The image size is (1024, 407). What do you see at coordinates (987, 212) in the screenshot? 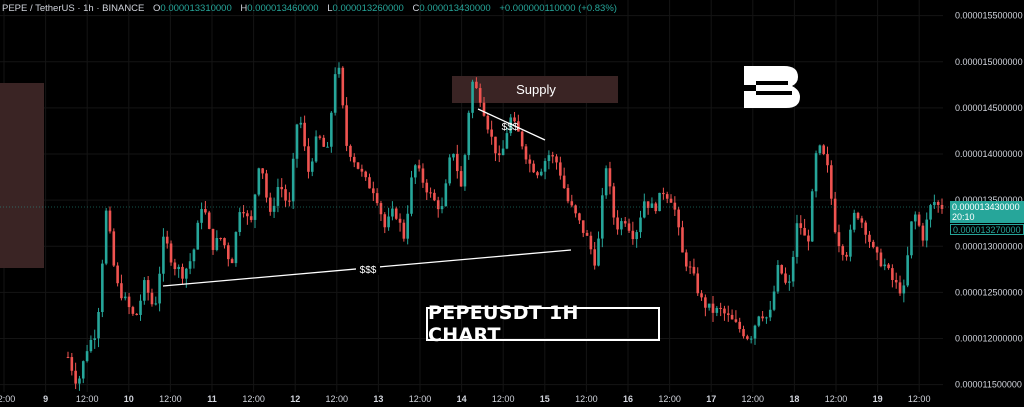
I see `current-price-tag: 0.000013430000 20:10` at bounding box center [987, 212].